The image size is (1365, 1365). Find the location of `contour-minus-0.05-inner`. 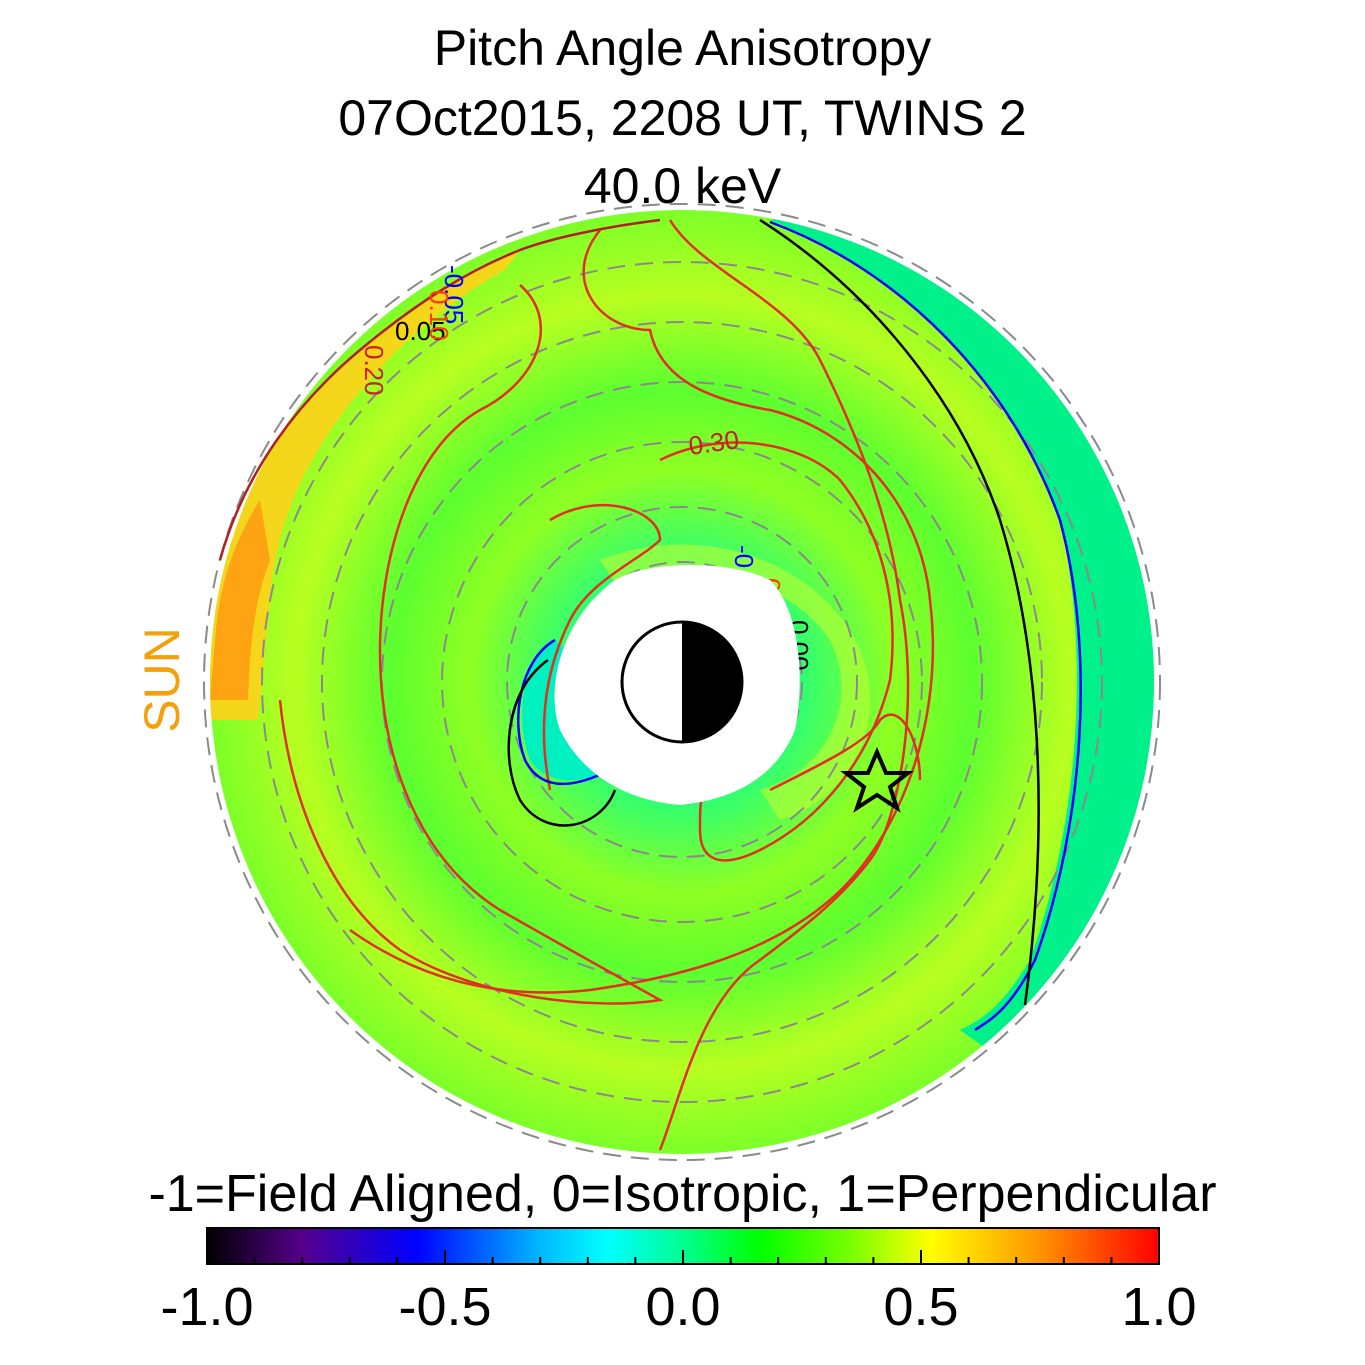

contour-minus-0.05-inner is located at coordinates (564, 712).